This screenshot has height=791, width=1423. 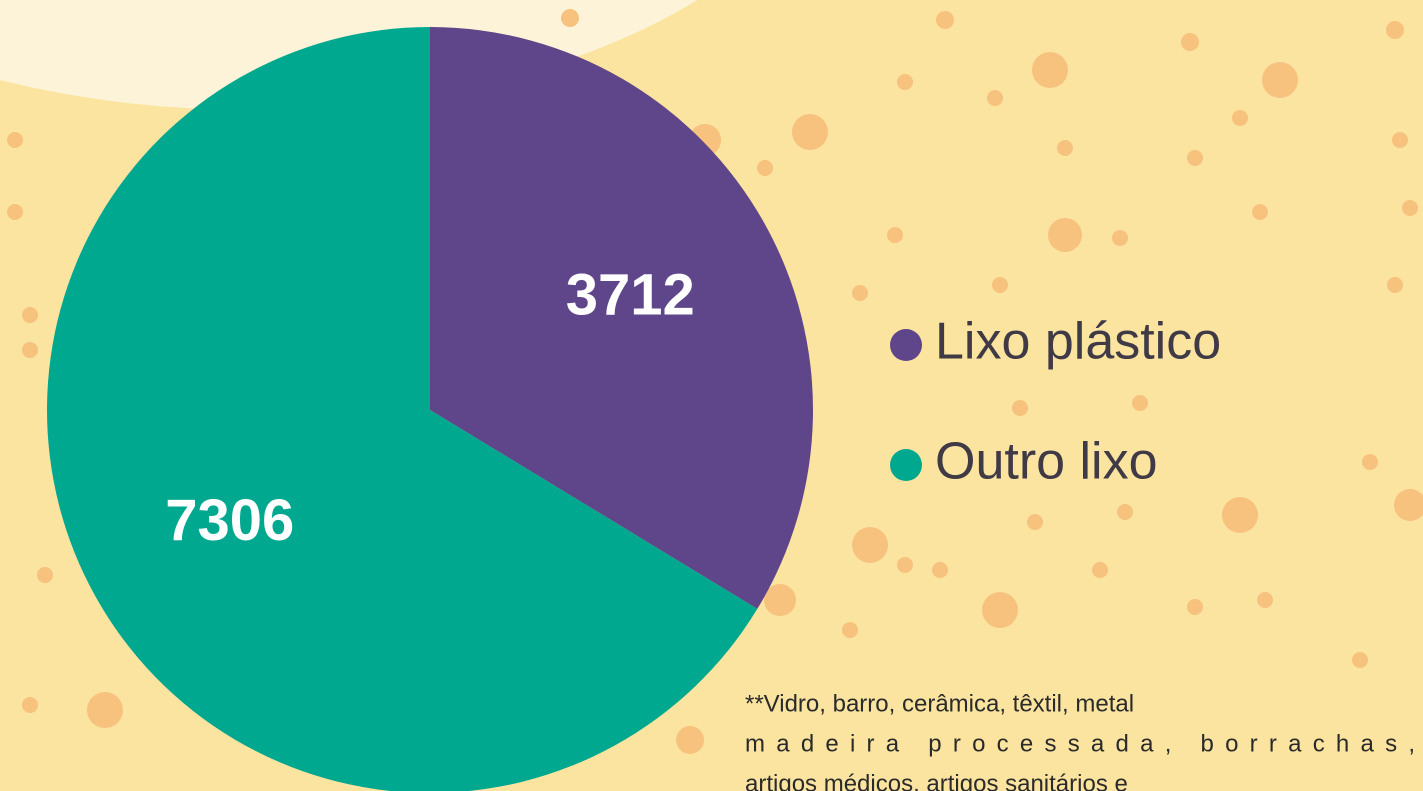 I want to click on footnote-line: artigos médicos, artigos sanitários e, so click(x=936, y=780).